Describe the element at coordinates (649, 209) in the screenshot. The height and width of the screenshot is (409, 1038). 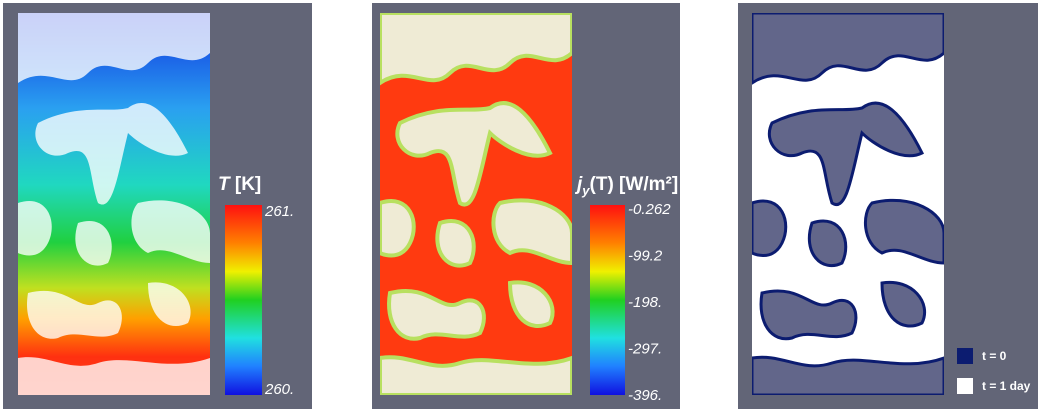
I see `colorbar-tick-label: -0.262` at that location.